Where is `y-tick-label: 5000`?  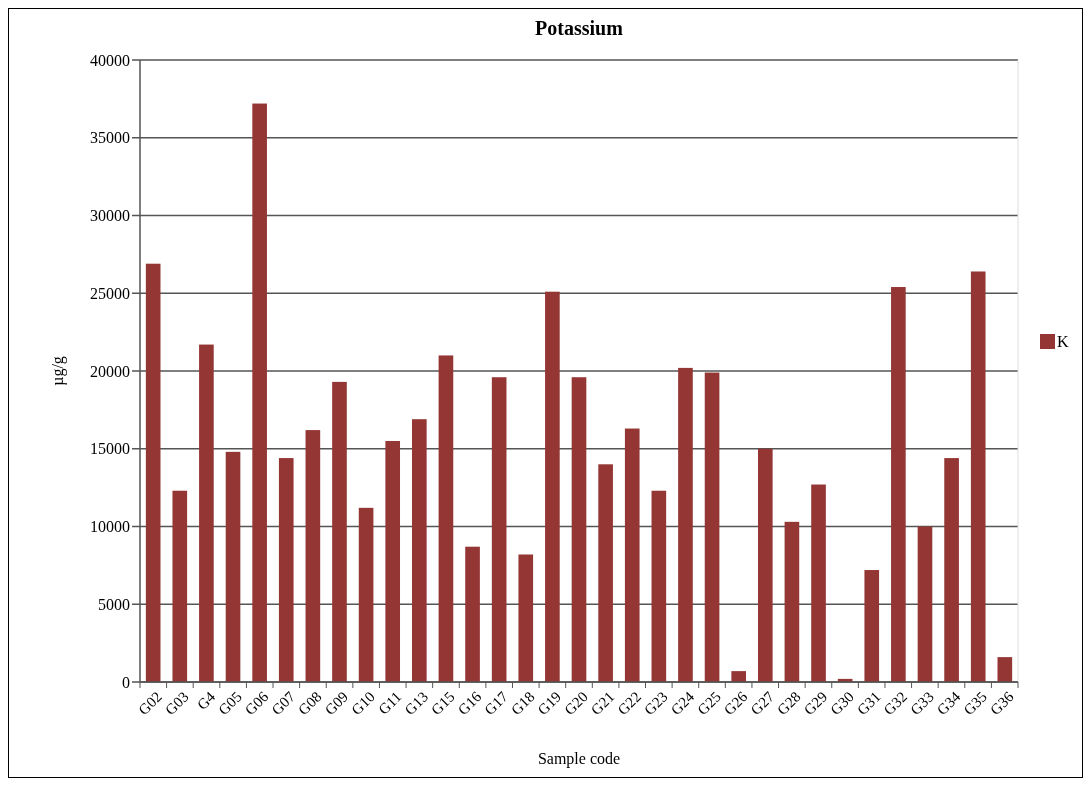
y-tick-label: 5000 is located at coordinates (114, 604).